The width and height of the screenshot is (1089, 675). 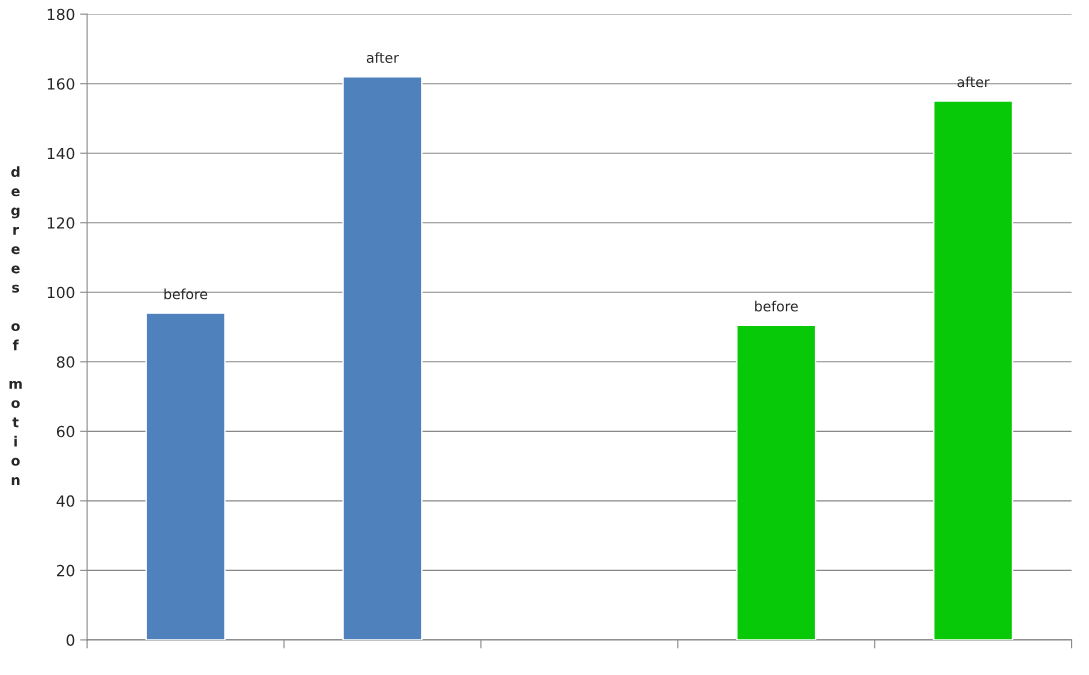 What do you see at coordinates (65, 362) in the screenshot?
I see `y-tick-label: 80` at bounding box center [65, 362].